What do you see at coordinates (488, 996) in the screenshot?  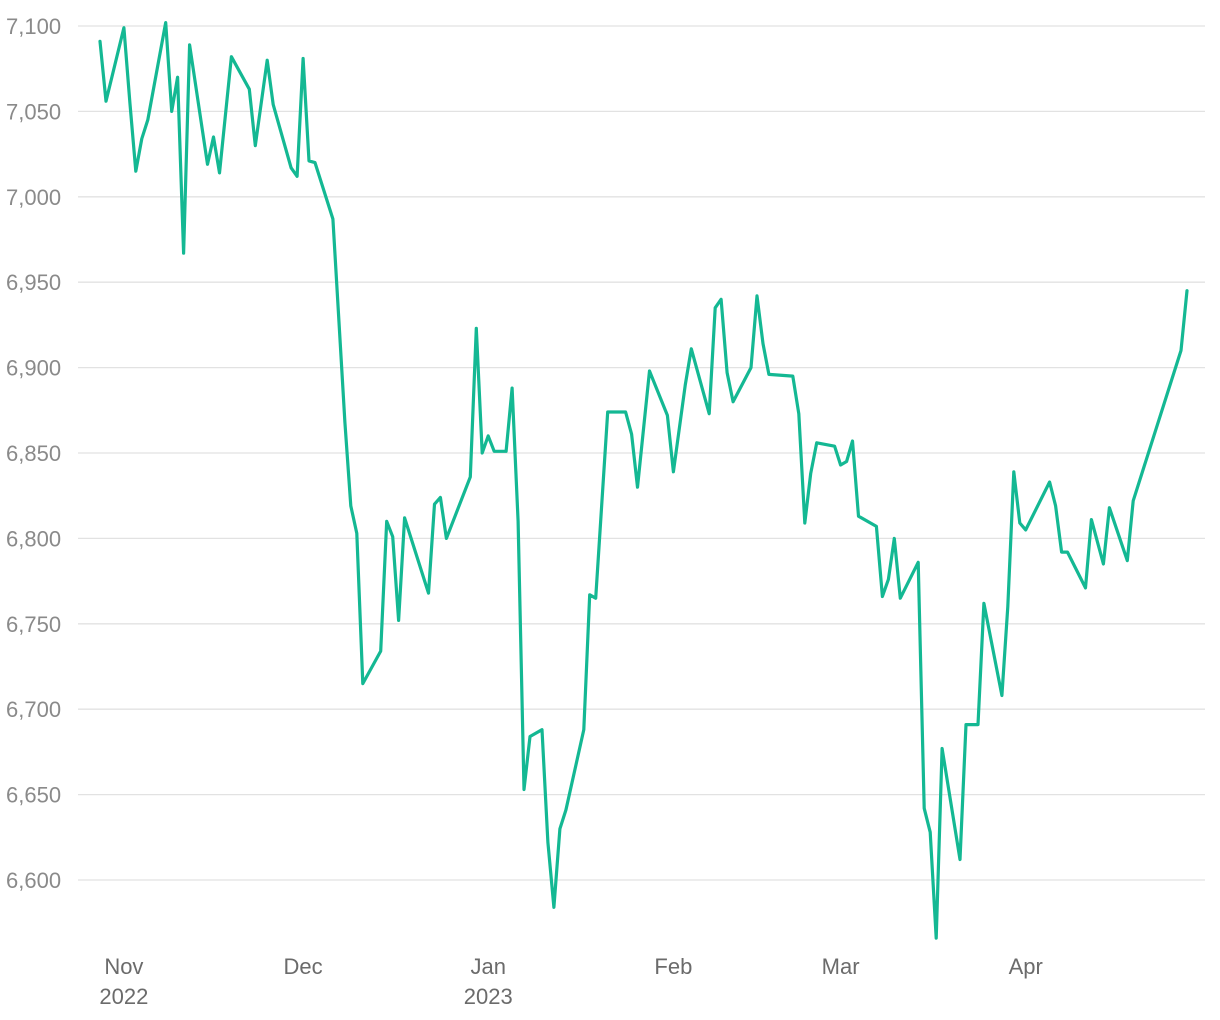 I see `x-tick-year-label: 2023` at bounding box center [488, 996].